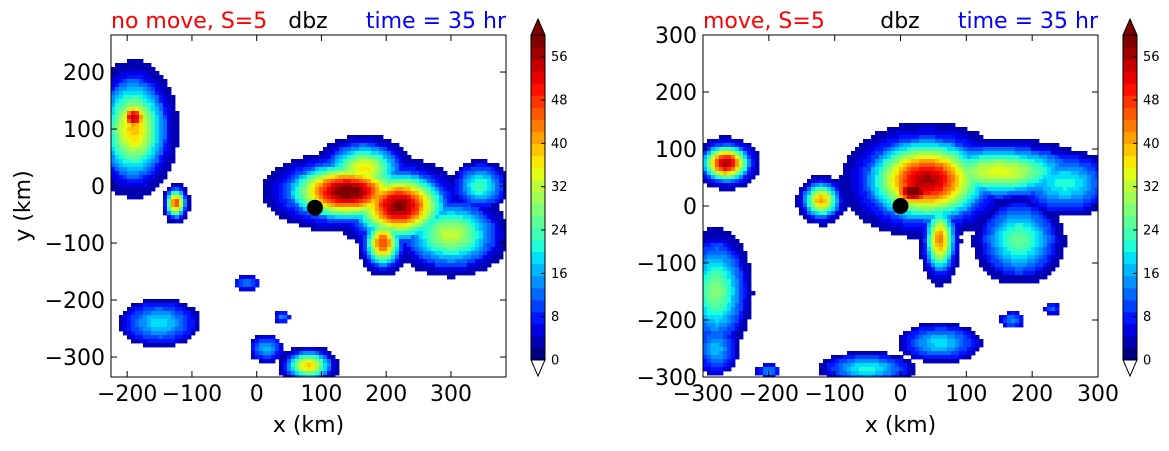 The width and height of the screenshot is (1169, 451). I want to click on x-tick-label: 100, so click(321, 394).